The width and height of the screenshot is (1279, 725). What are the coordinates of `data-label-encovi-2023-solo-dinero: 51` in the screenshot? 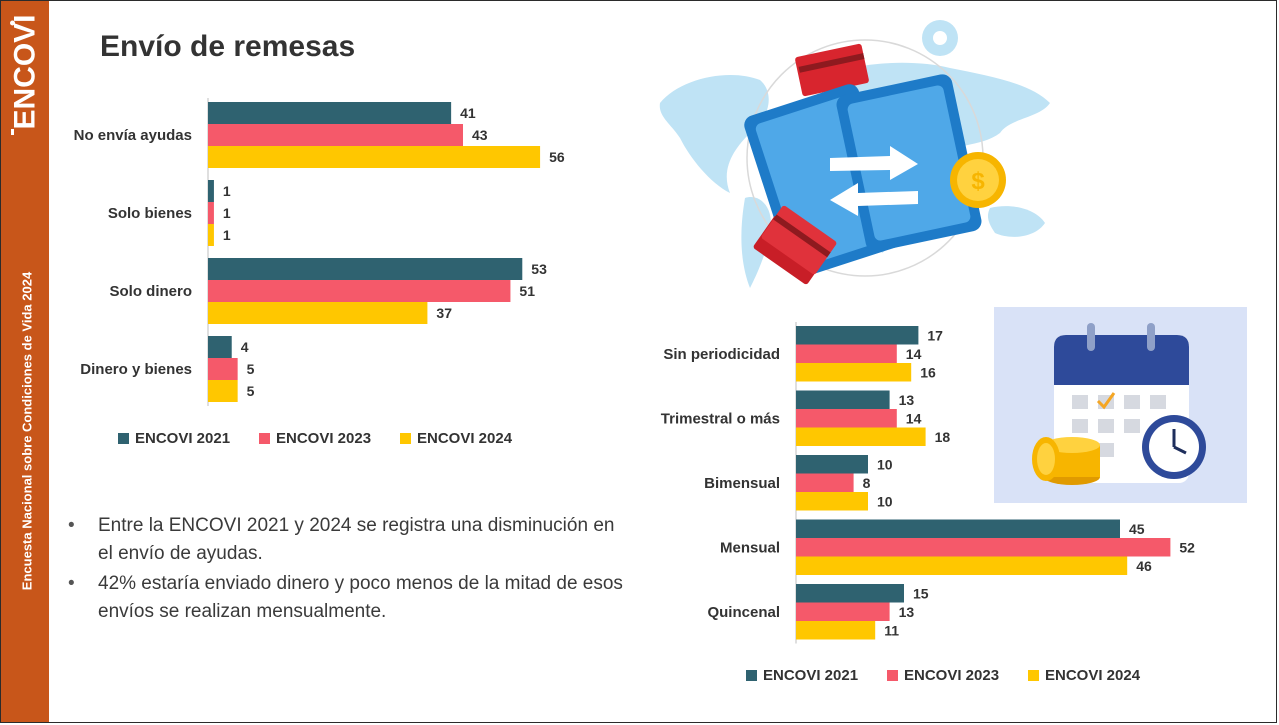 It's located at (527, 291).